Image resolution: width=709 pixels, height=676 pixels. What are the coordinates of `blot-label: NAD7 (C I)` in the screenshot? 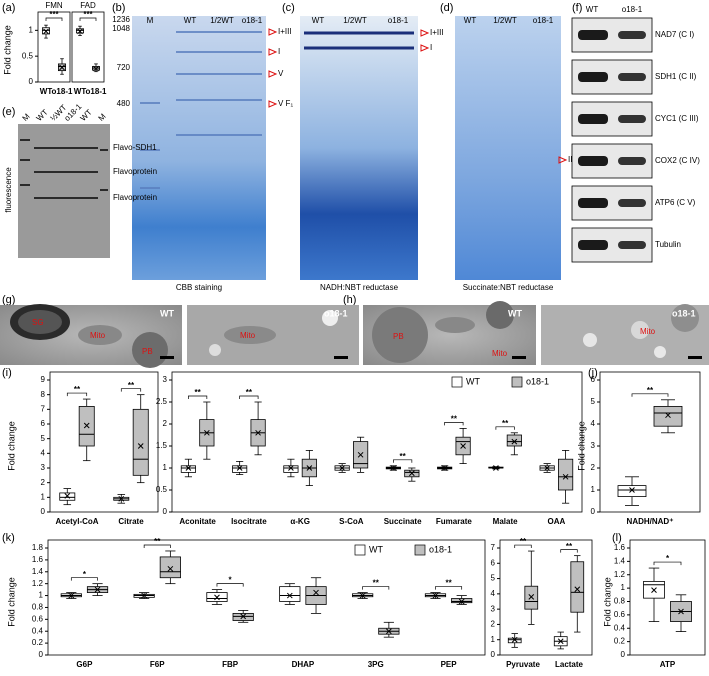 It's located at (674, 34).